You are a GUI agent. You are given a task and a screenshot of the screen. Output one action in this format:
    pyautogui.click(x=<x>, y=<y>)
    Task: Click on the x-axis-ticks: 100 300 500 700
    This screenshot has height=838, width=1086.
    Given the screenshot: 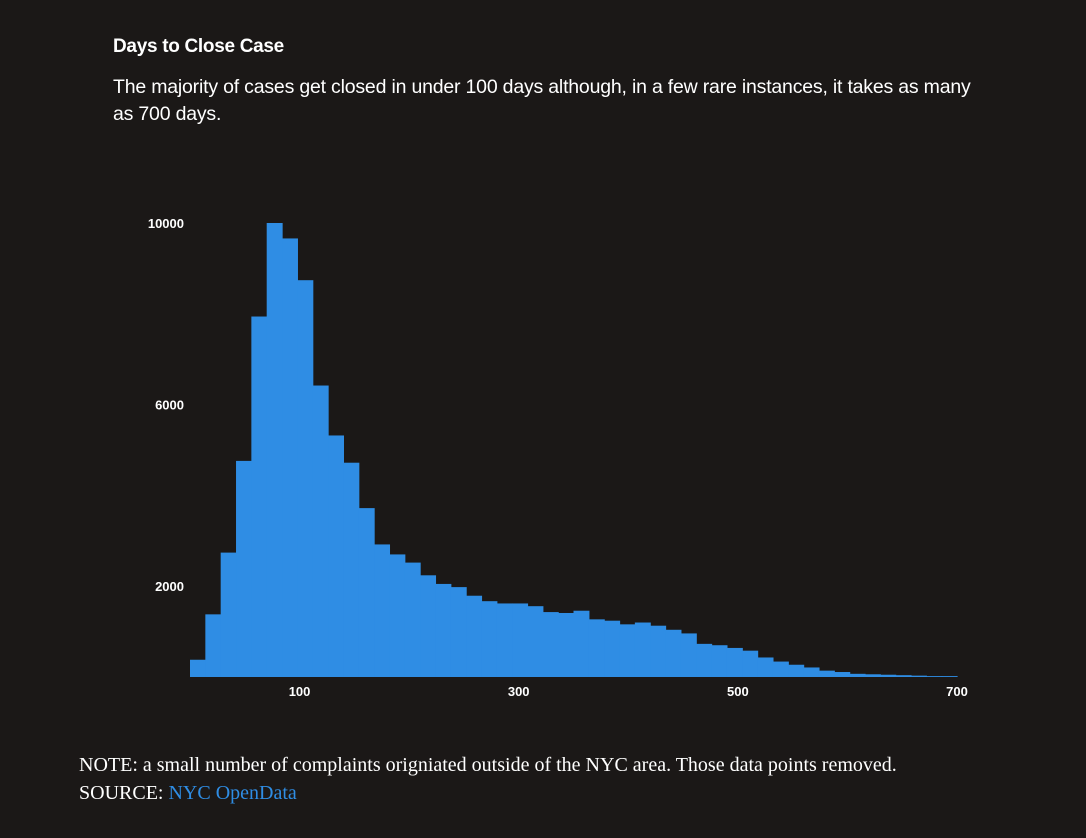 What is the action you would take?
    pyautogui.click(x=628, y=691)
    